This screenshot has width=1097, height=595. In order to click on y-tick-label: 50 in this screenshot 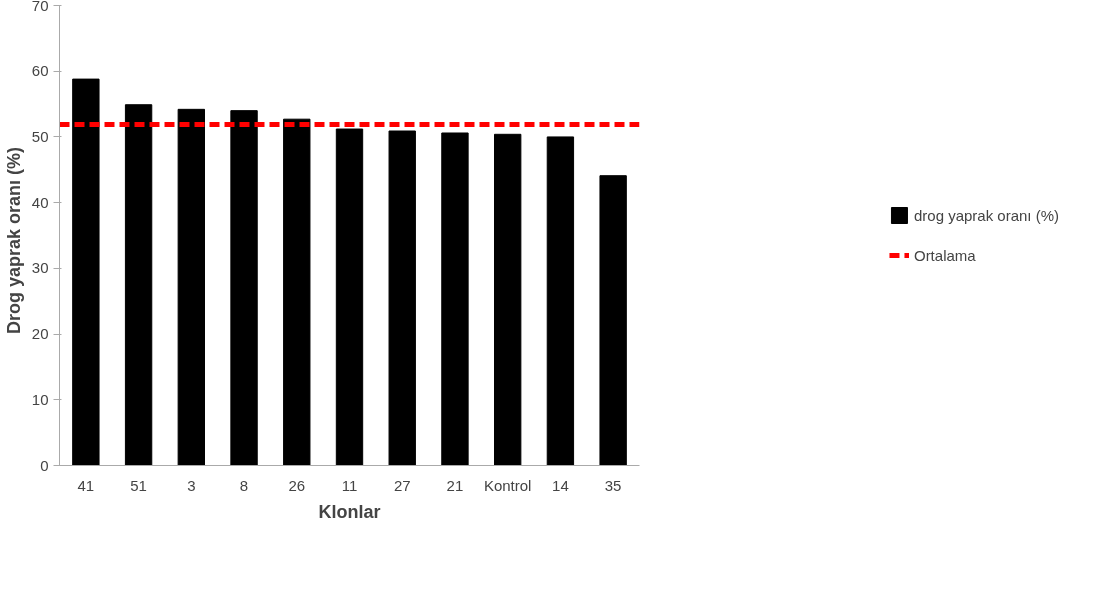, I will do `click(40, 136)`.